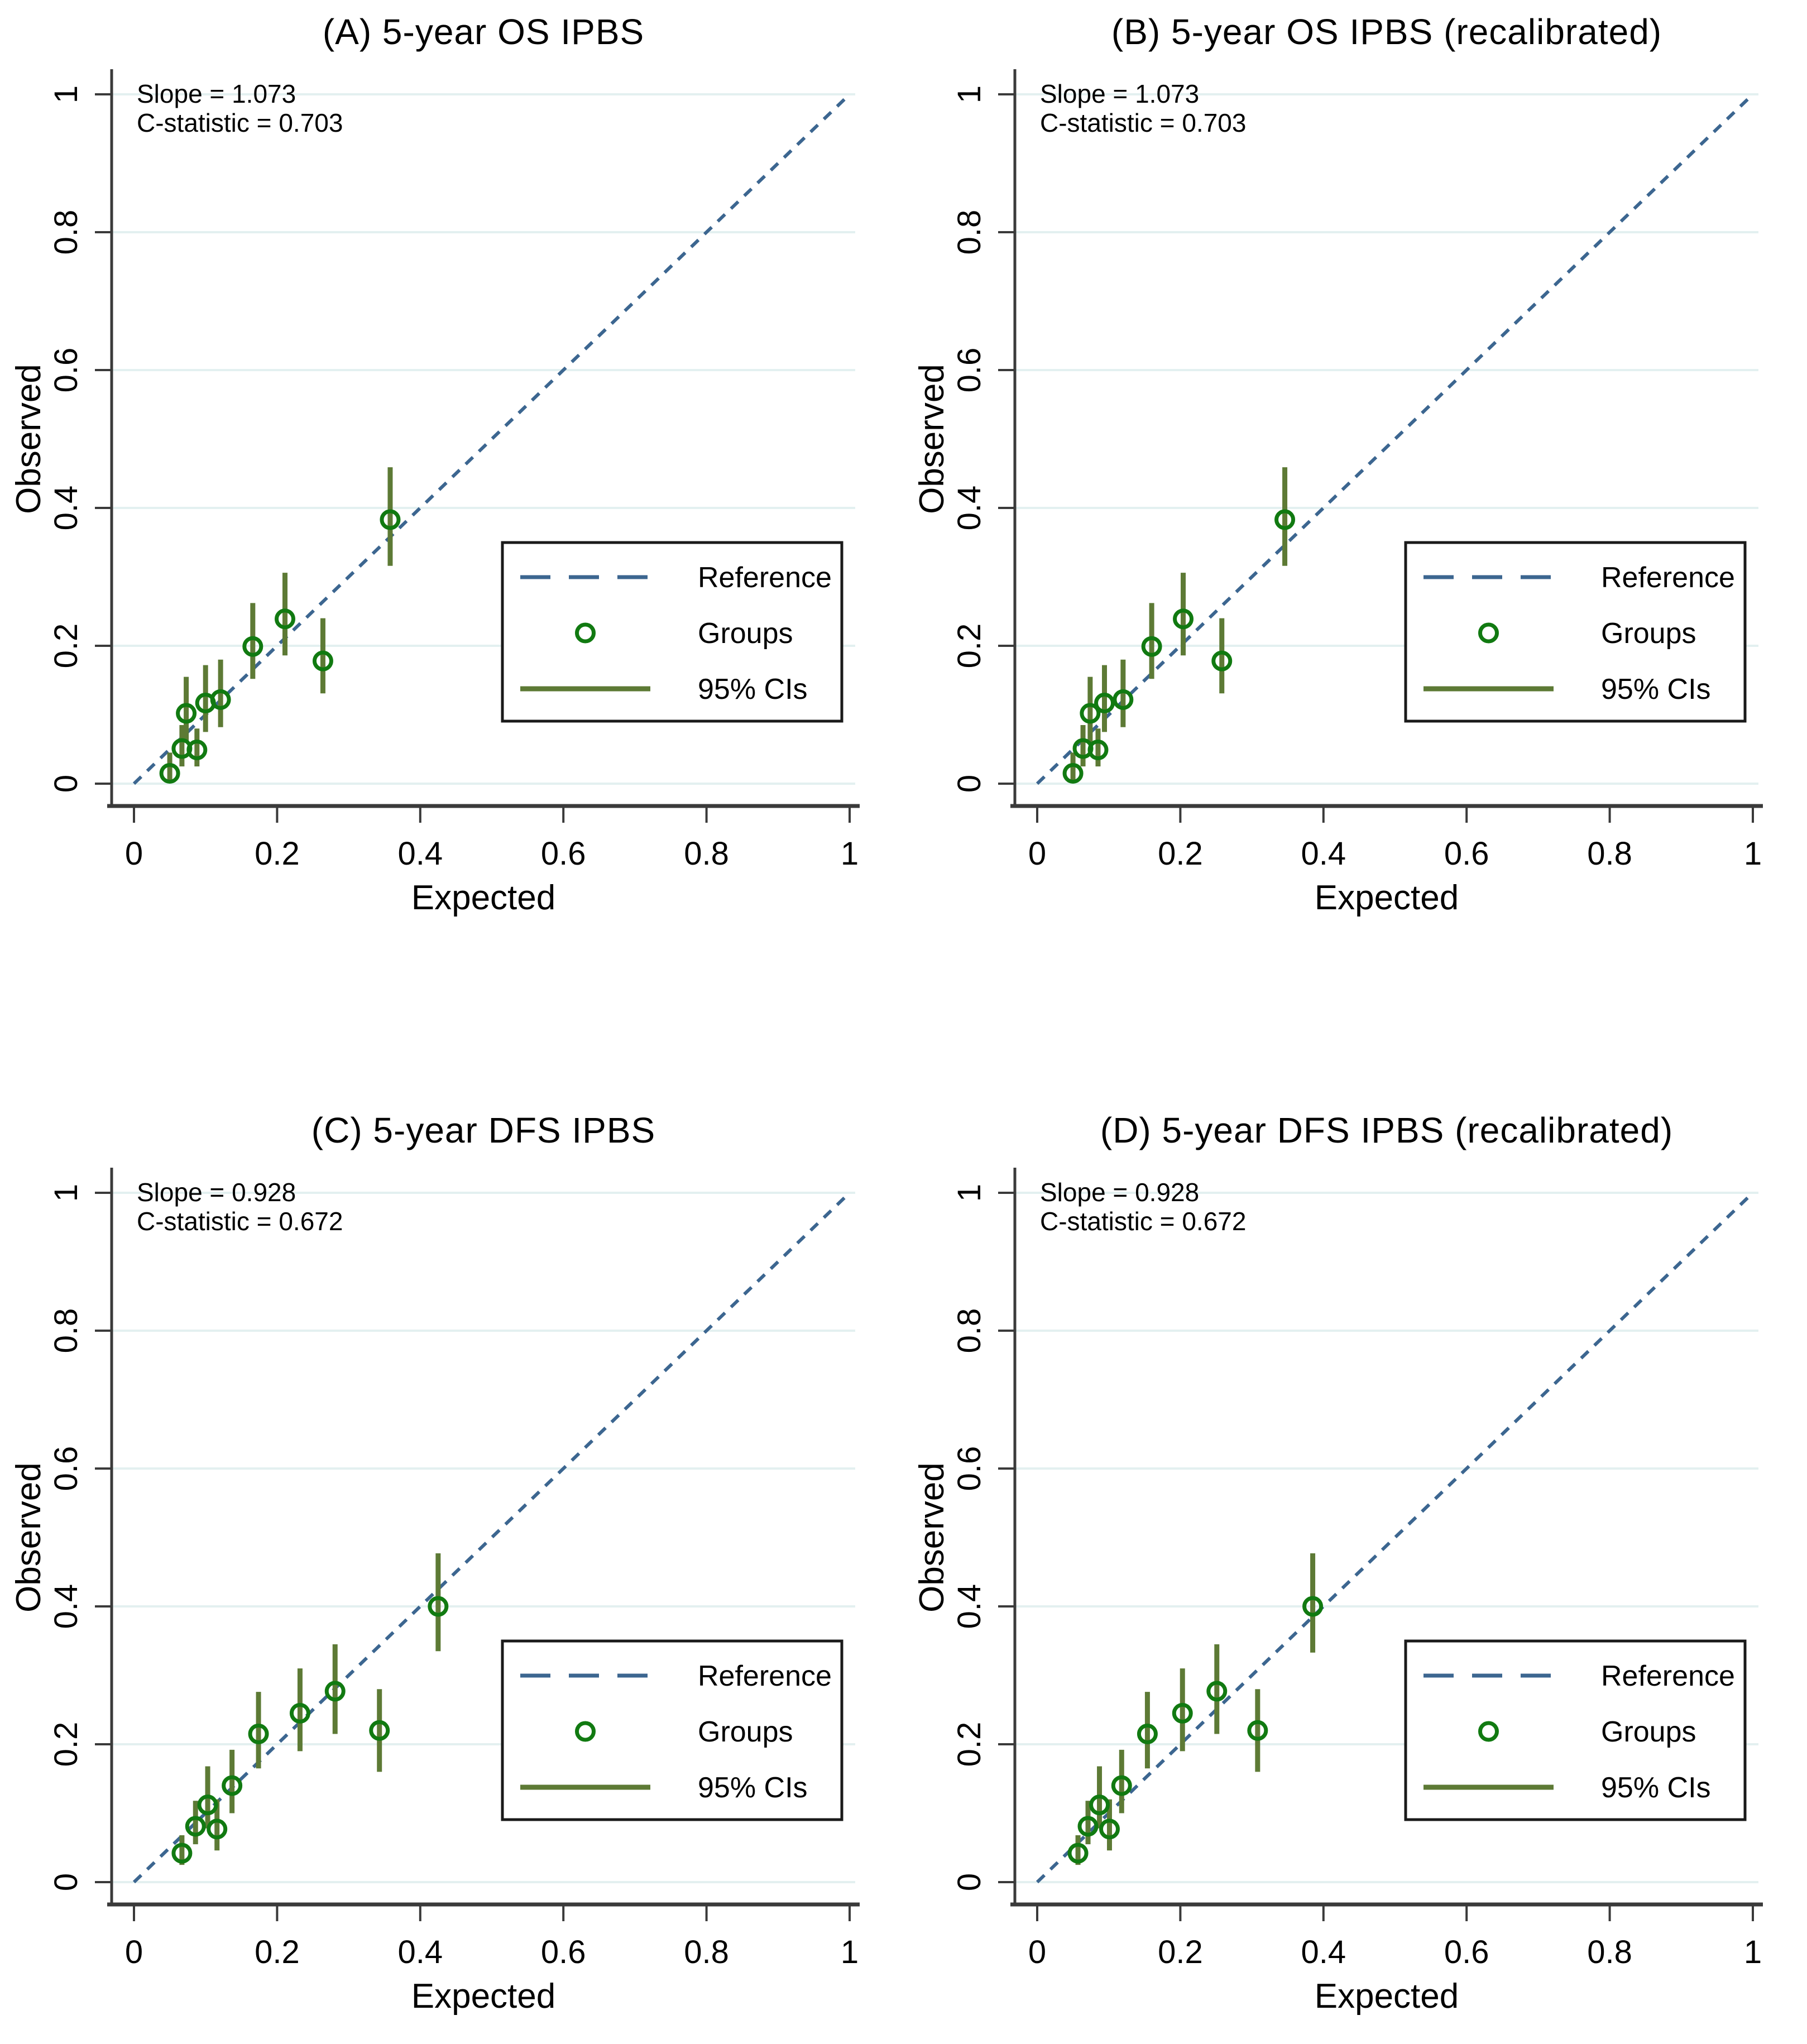 The image size is (1807, 2044). I want to click on panel-a-title: (A) 5-year OS IPBS, so click(483, 32).